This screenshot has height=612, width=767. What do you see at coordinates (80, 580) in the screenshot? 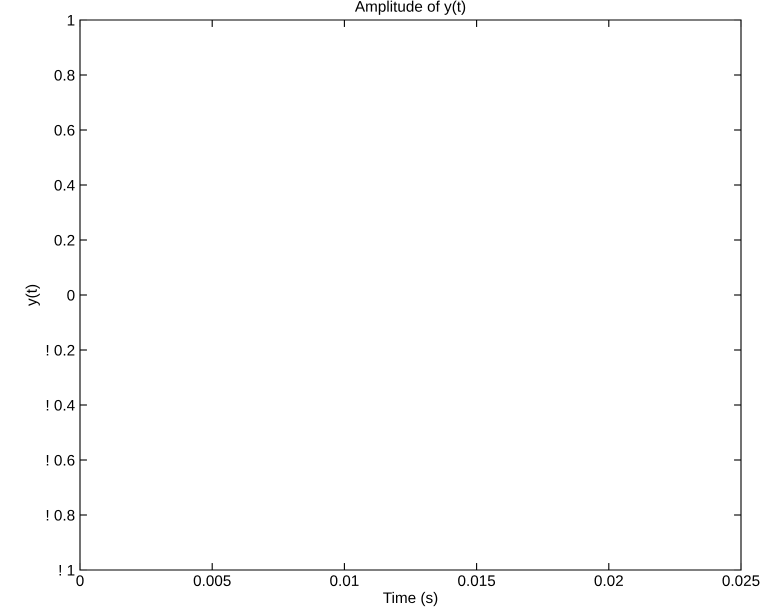
I see `x-tick-label: 0` at bounding box center [80, 580].